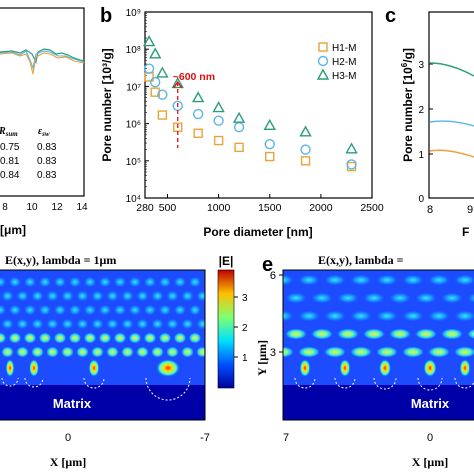 The width and height of the screenshot is (474, 474). What do you see at coordinates (133, 13) in the screenshot?
I see `y-tick-label: 10⁹` at bounding box center [133, 13].